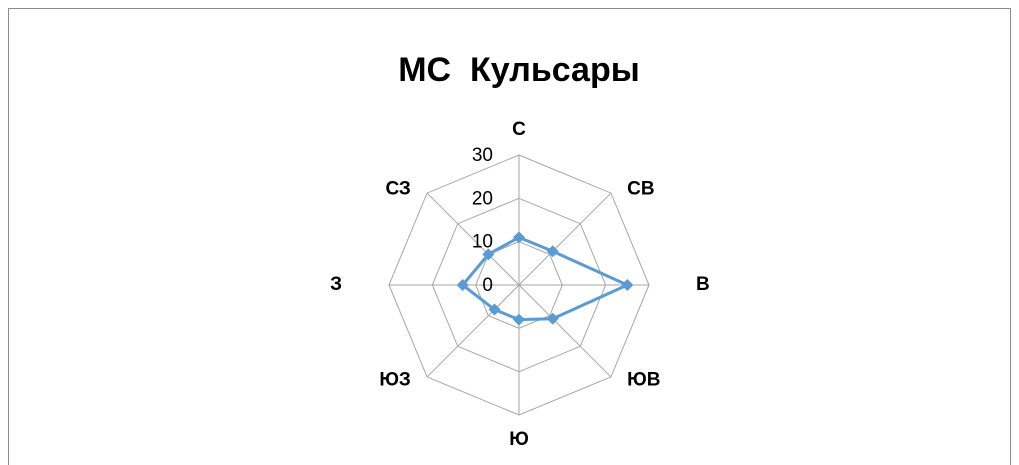 This screenshot has width=1019, height=465. I want to click on category-label: В, so click(703, 284).